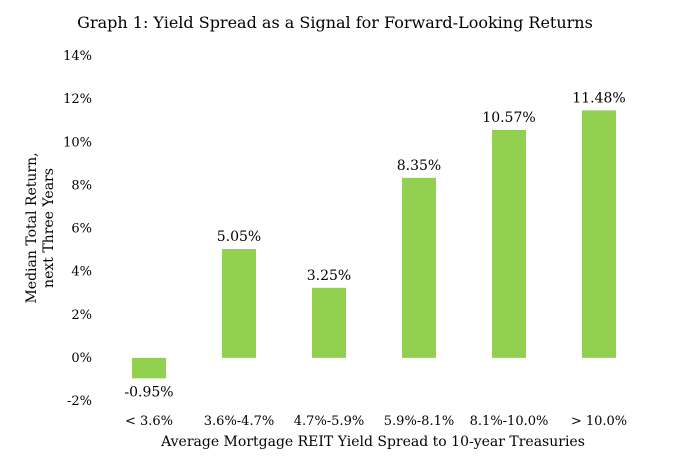 This screenshot has width=696, height=462. Describe the element at coordinates (239, 421) in the screenshot. I see `x-category-label: 3.6%-4.7%` at that location.